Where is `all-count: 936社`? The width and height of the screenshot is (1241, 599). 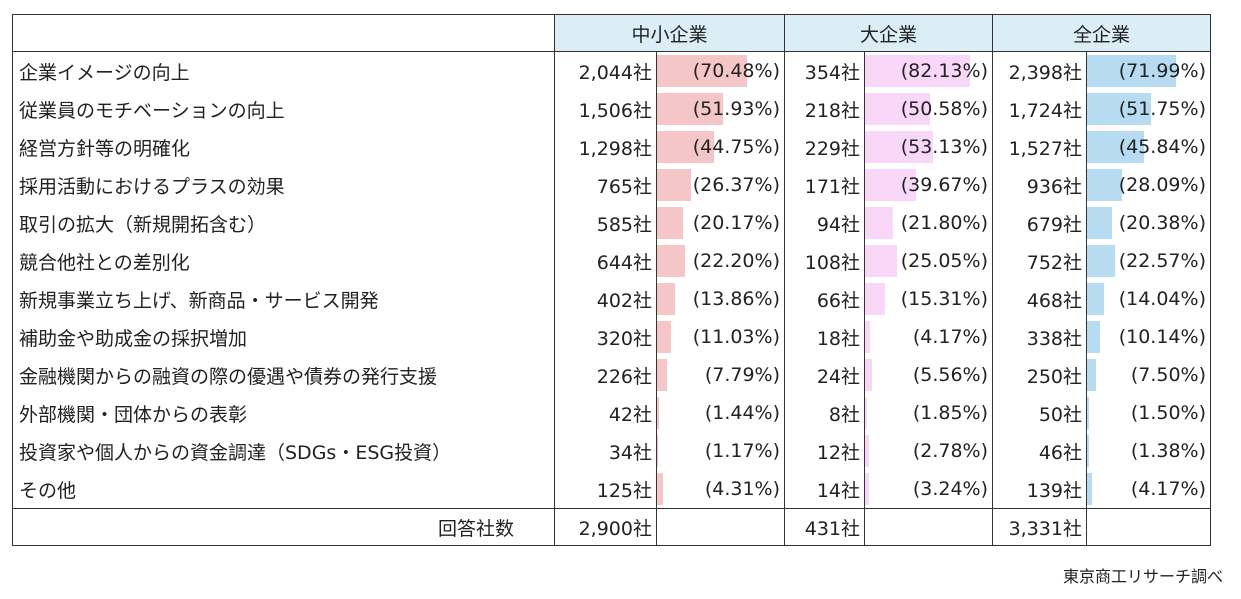 all-count: 936社 is located at coordinates (1039, 185).